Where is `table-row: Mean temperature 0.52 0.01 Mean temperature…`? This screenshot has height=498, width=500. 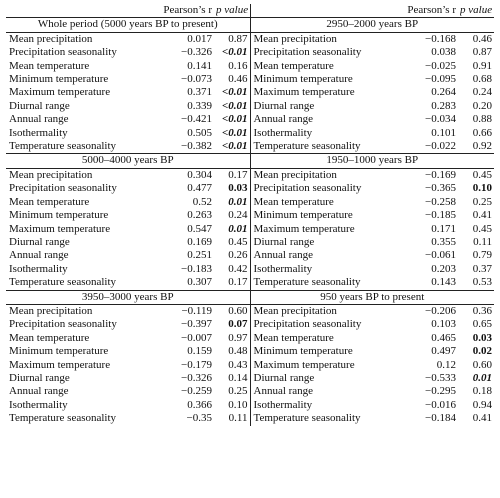
table-row: Mean temperature 0.52 0.01 Mean temperature… is located at coordinates (250, 202).